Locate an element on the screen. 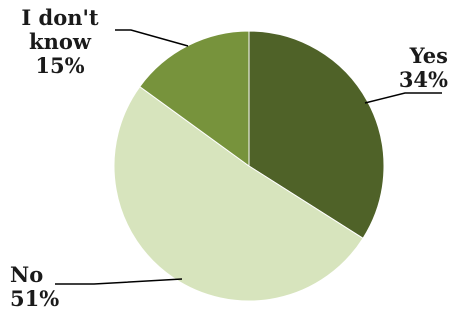  leader-line-idk is located at coordinates (152, 38).